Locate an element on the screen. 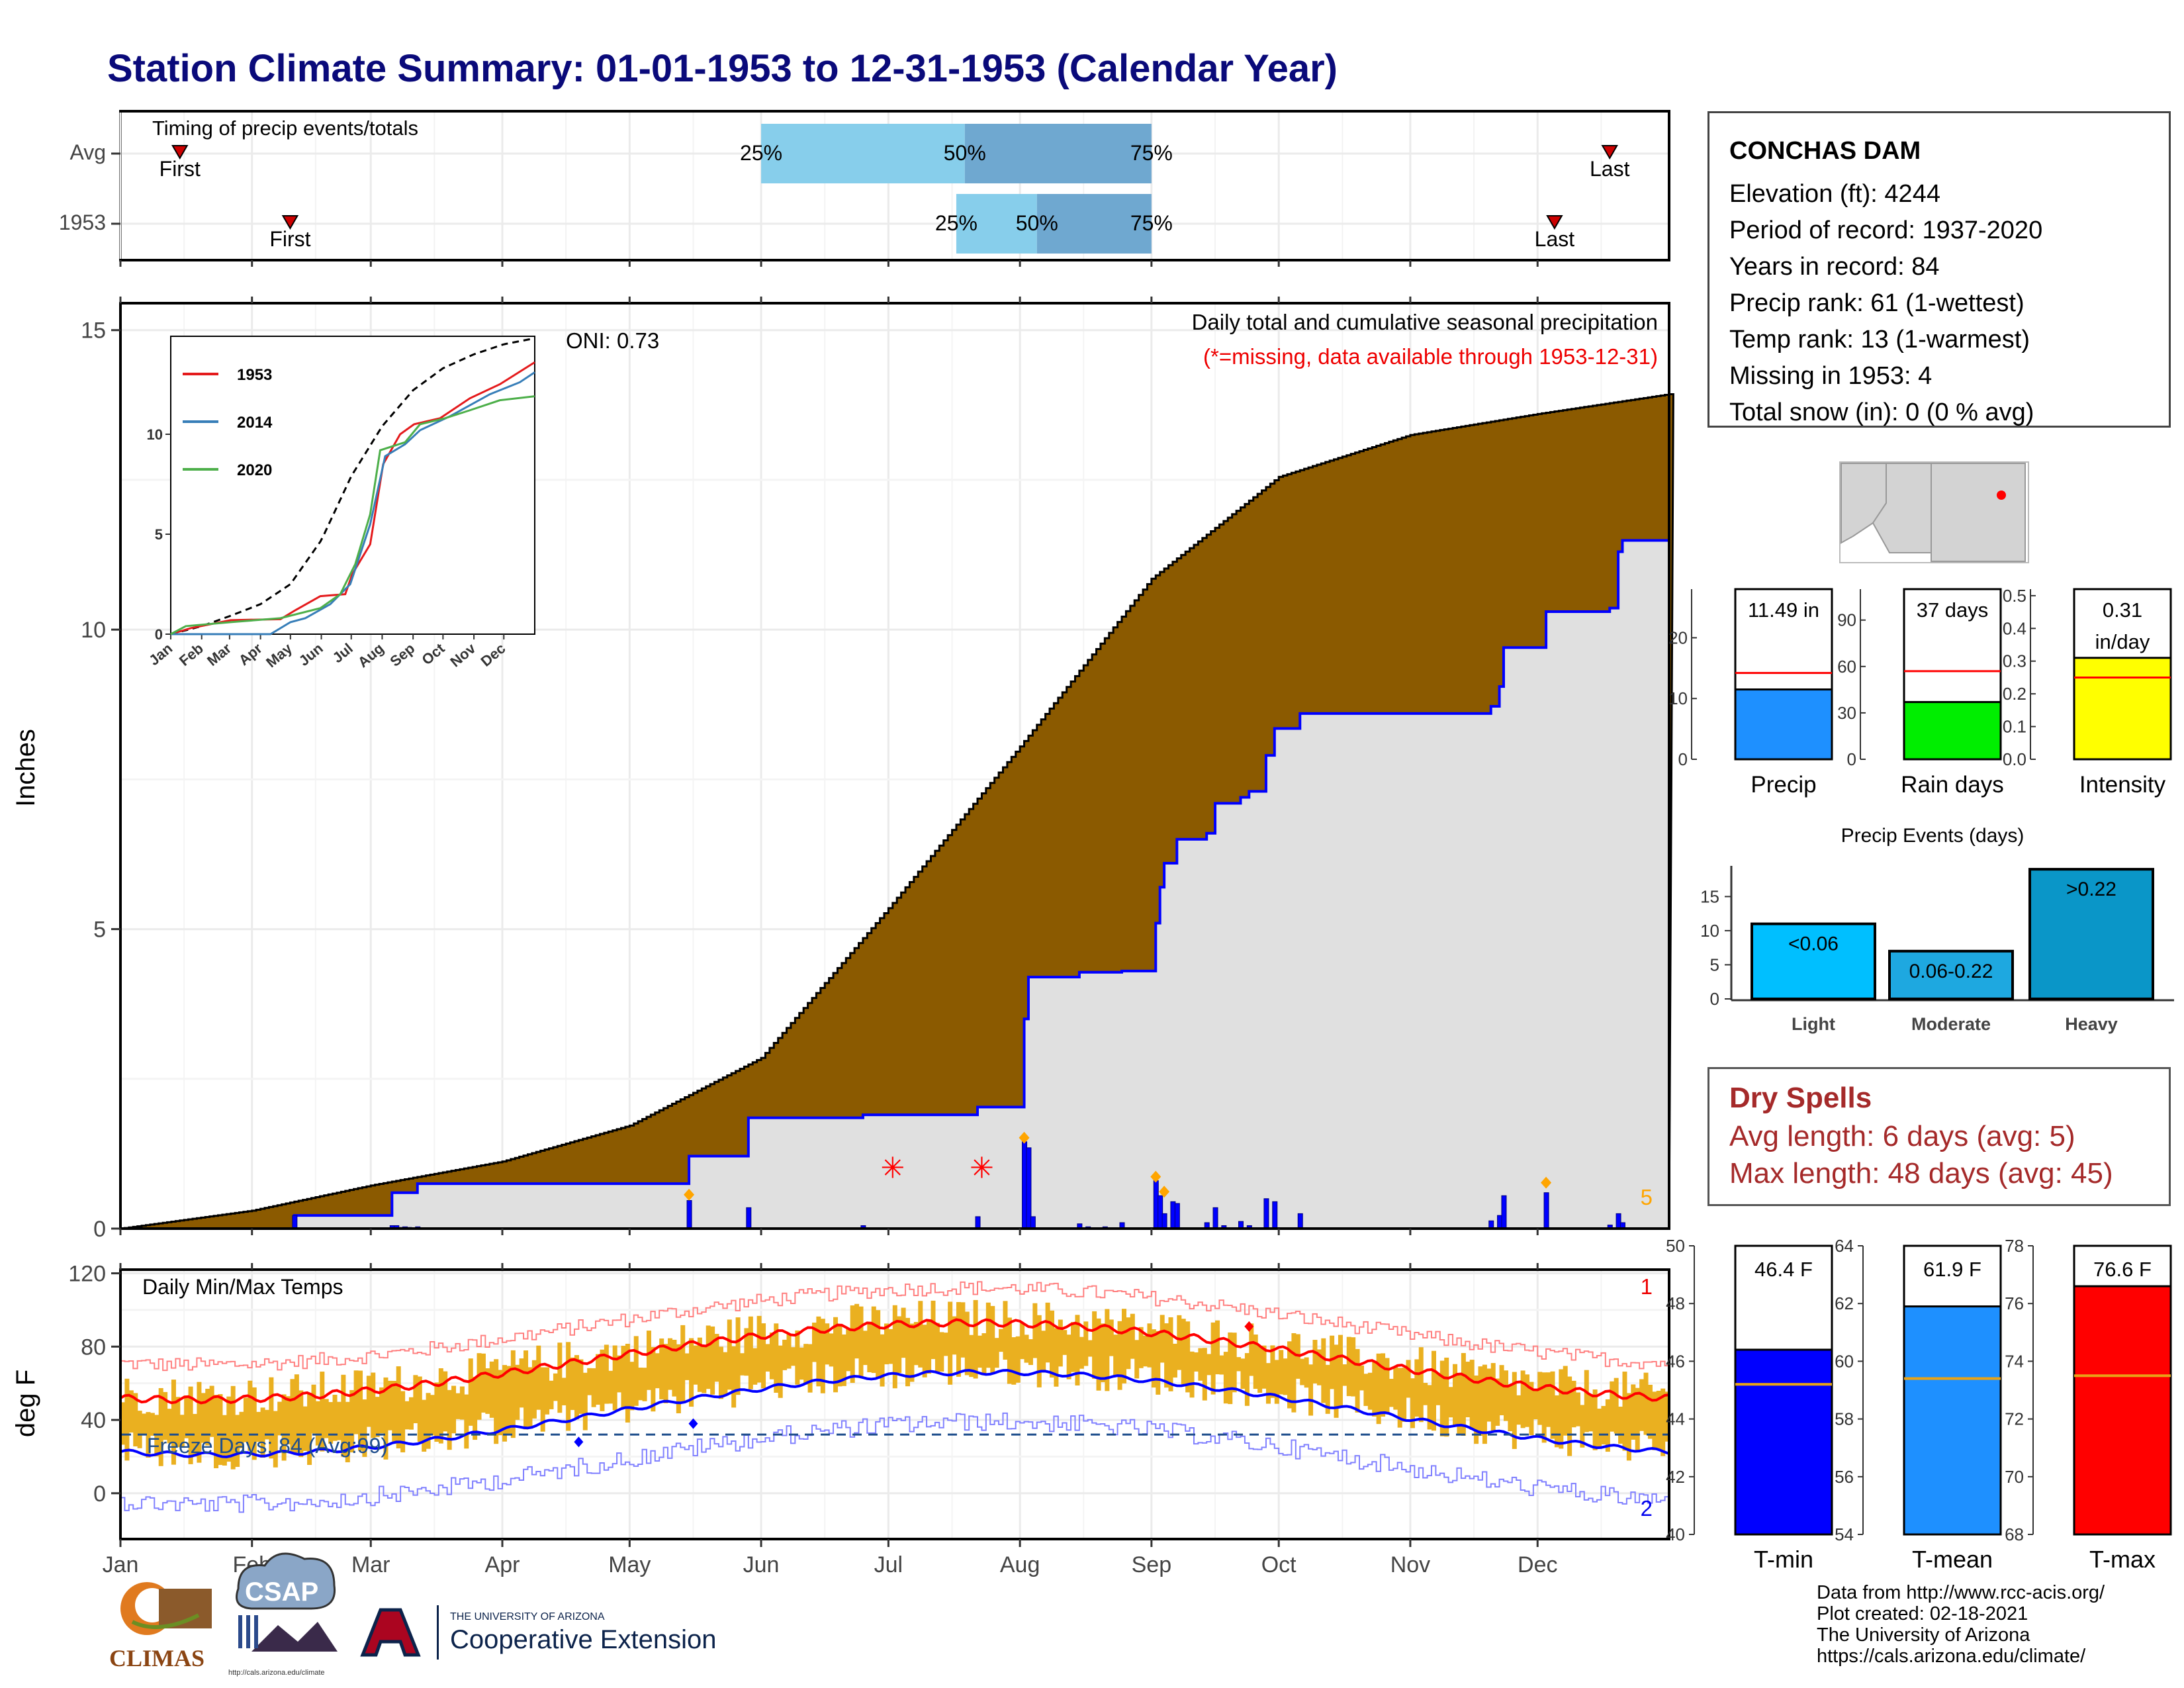  events-category-label: Heavy is located at coordinates (2091, 1024).